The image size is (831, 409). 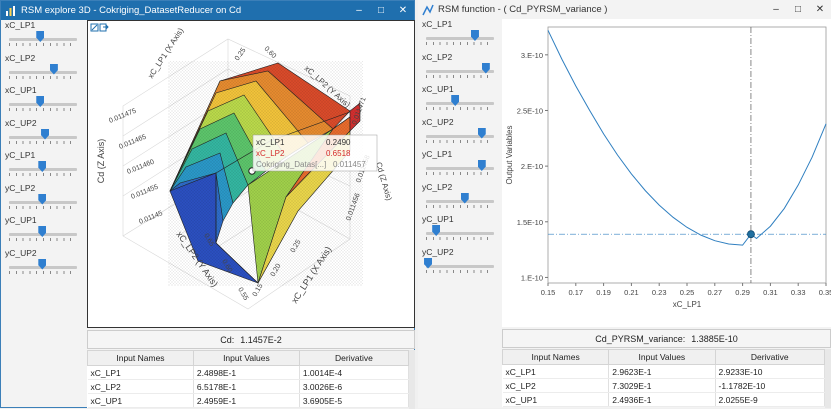 What do you see at coordinates (770, 371) in the screenshot?
I see `table-cell: 2.9233E-10` at bounding box center [770, 371].